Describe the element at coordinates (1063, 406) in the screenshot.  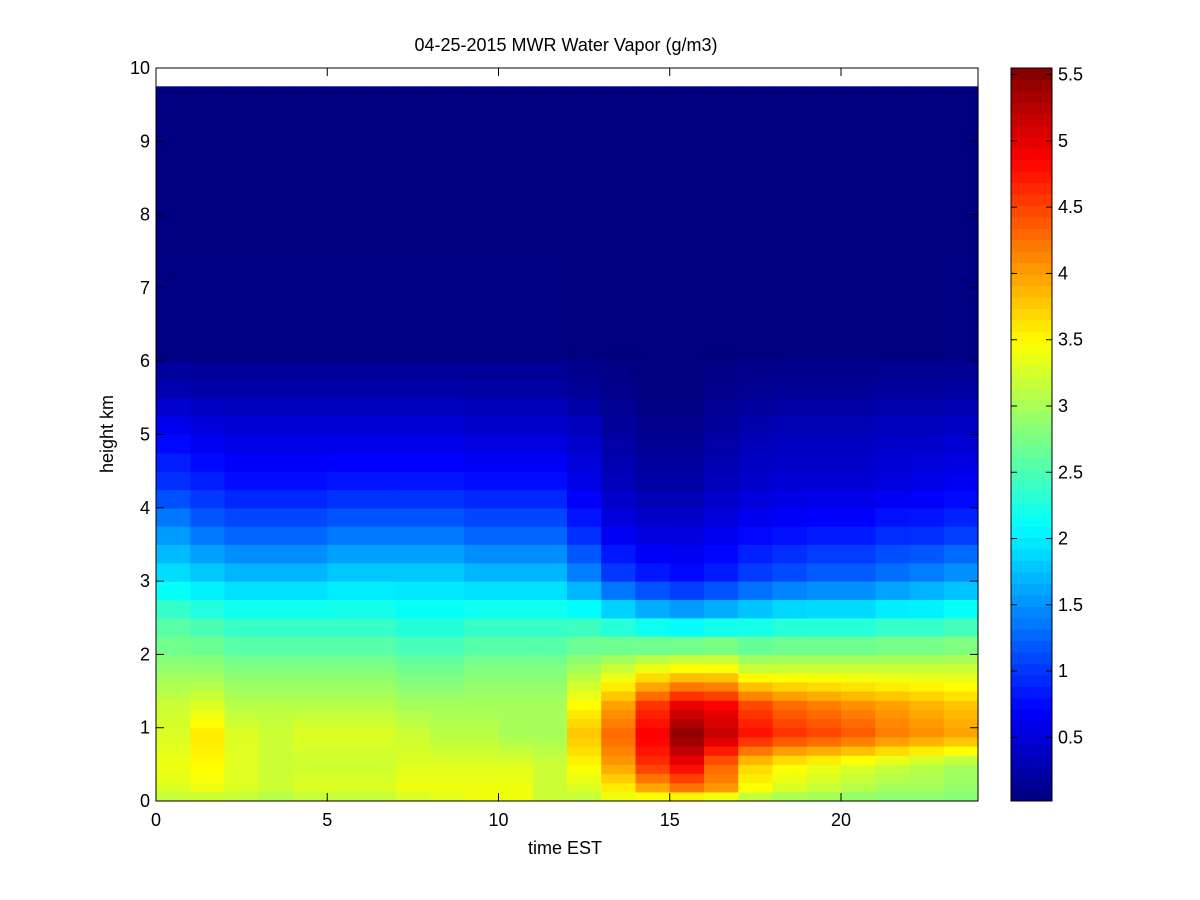
I see `colorbar-tick-label: 3` at that location.